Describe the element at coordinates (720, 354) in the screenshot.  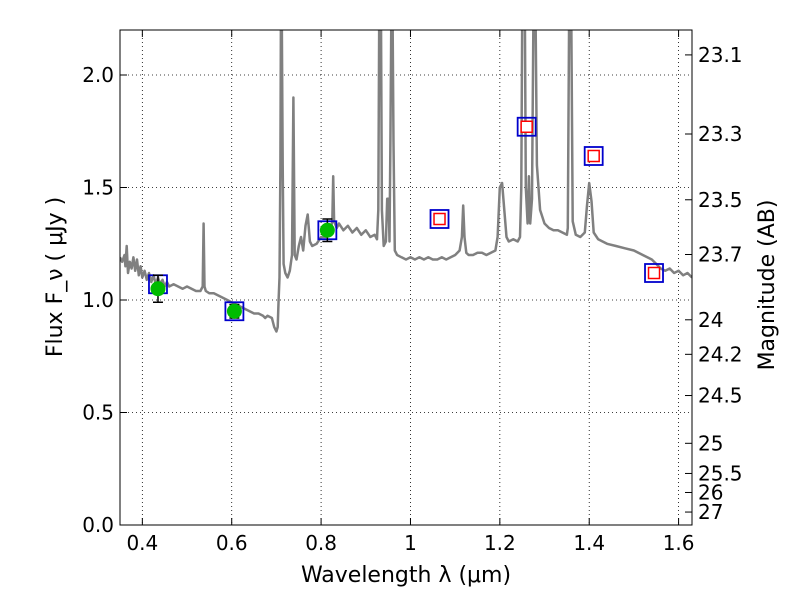
I see `right-tick-label: 24.2` at that location.